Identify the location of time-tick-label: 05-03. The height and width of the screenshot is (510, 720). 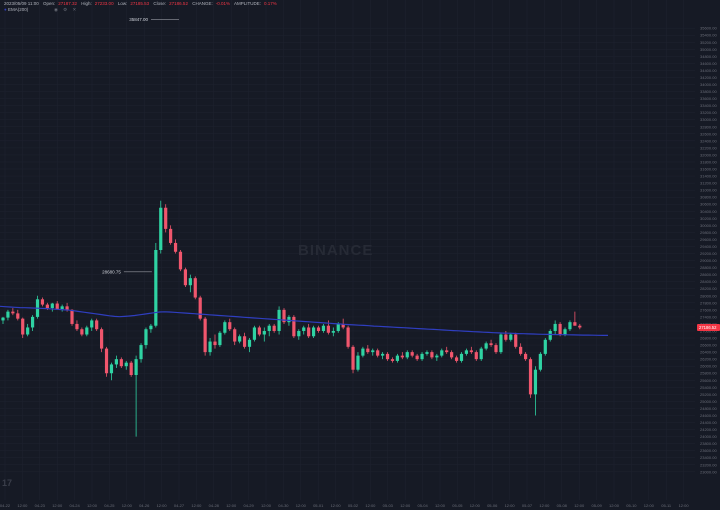
(388, 505).